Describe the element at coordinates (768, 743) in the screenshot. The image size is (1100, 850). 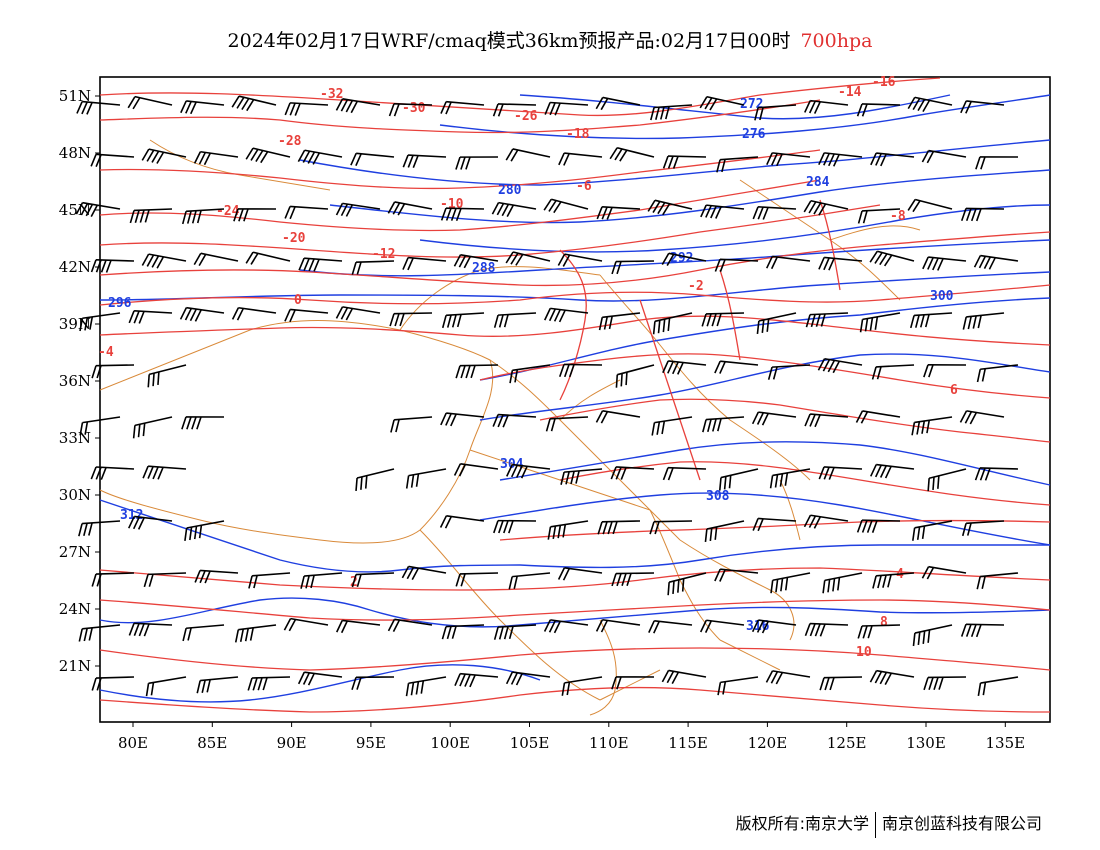
I see `longitude-tick-label: 120E` at that location.